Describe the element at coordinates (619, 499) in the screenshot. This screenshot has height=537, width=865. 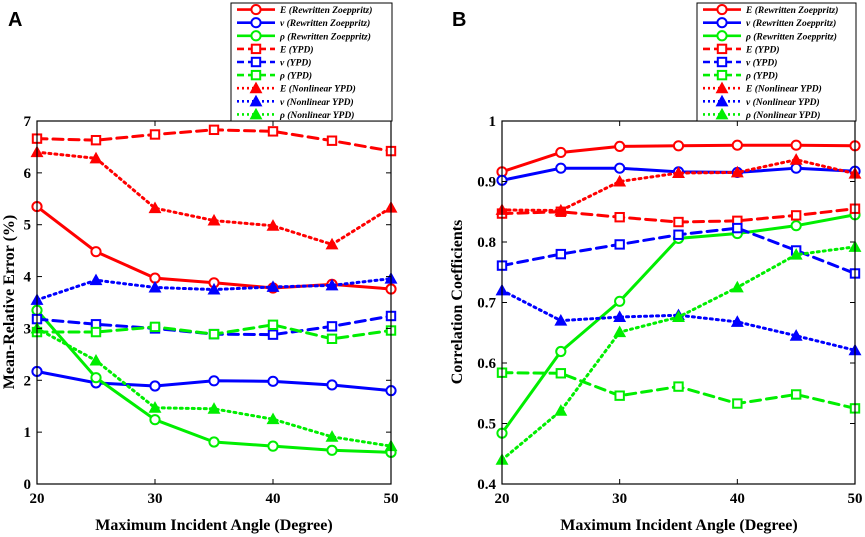
I see `panel-b-x-tick-label: 30` at that location.